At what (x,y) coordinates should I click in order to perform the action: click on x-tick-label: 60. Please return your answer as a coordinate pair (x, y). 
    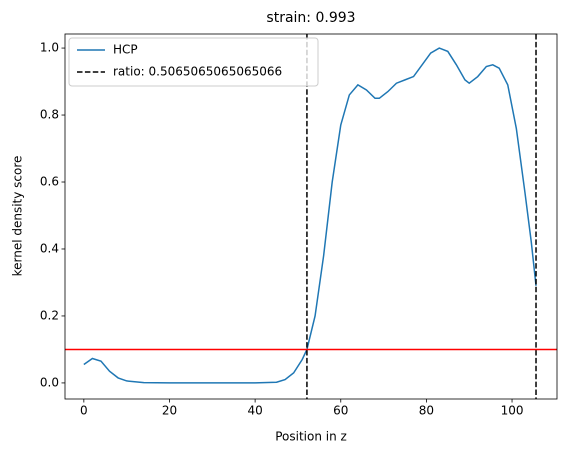
    Looking at the image, I should click on (340, 411).